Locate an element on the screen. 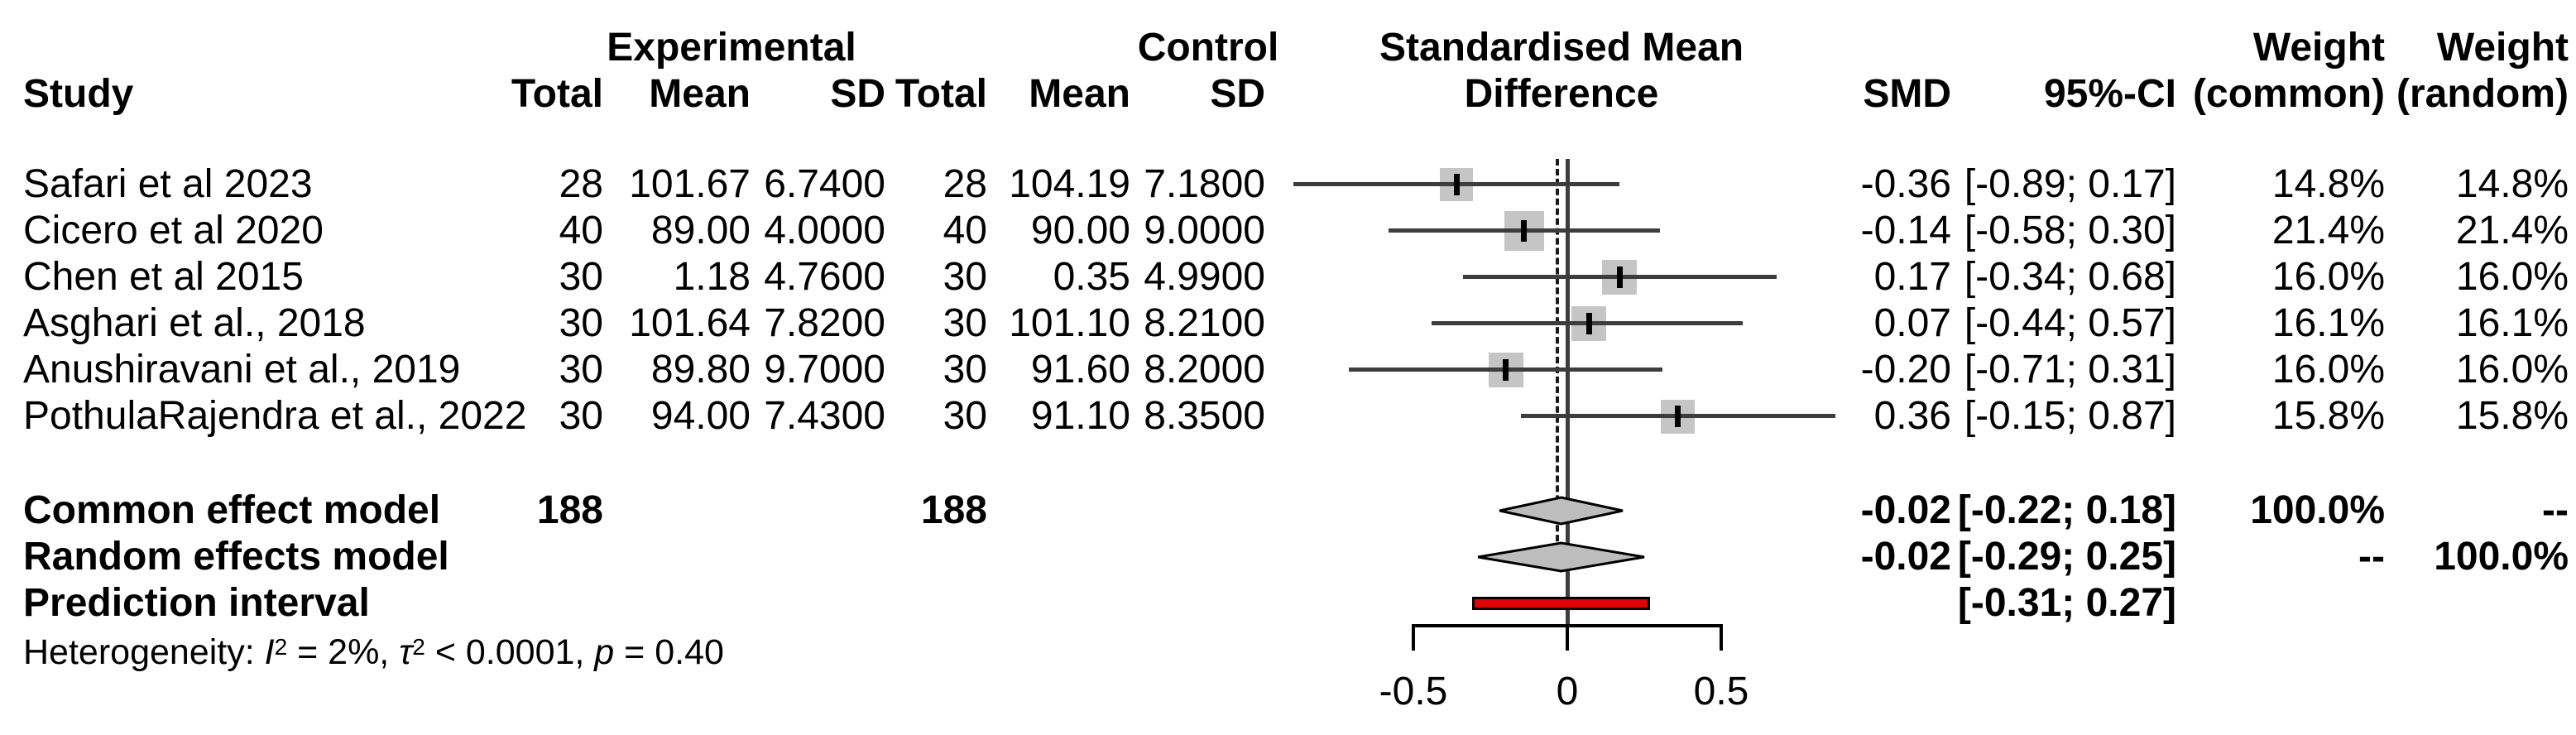 The image size is (2576, 735). header-group-experimental: Experimental is located at coordinates (732, 48).